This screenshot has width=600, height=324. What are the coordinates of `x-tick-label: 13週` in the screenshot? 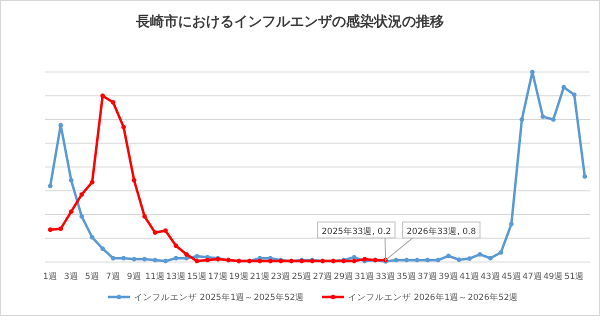 It's located at (176, 276).